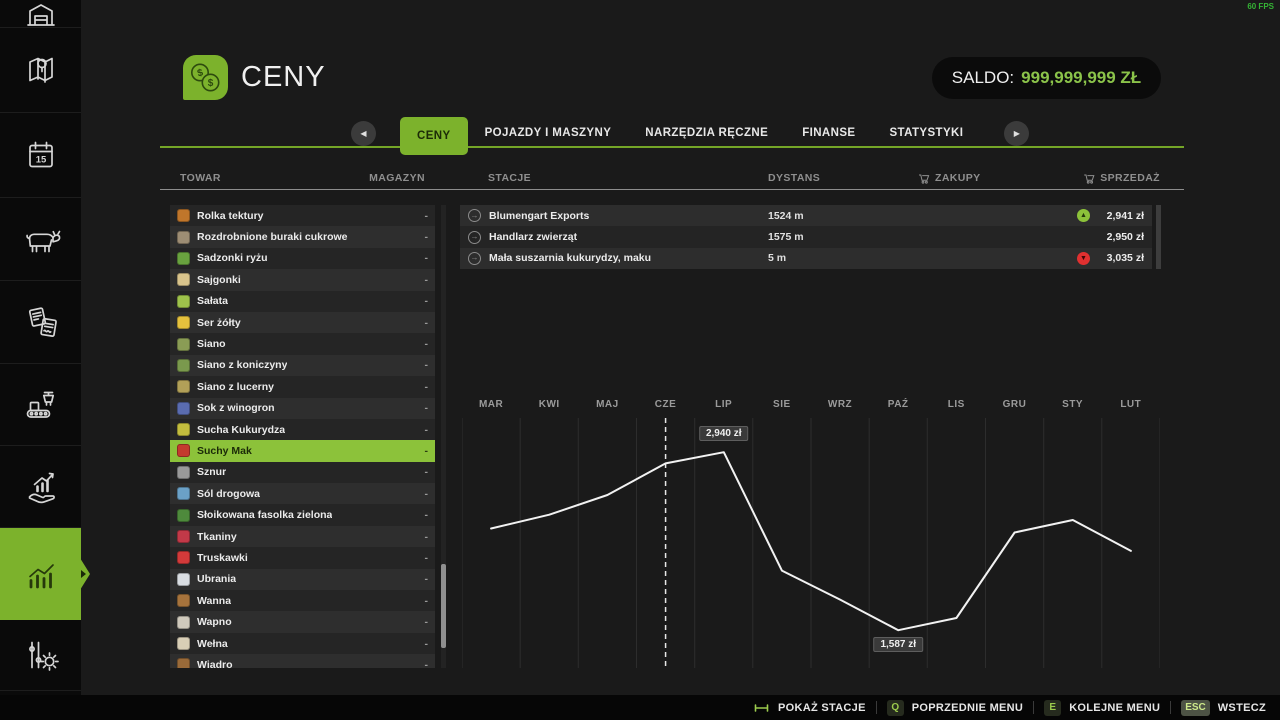 Image resolution: width=1280 pixels, height=720 pixels. What do you see at coordinates (214, 600) in the screenshot?
I see `product-name: Wanna` at bounding box center [214, 600].